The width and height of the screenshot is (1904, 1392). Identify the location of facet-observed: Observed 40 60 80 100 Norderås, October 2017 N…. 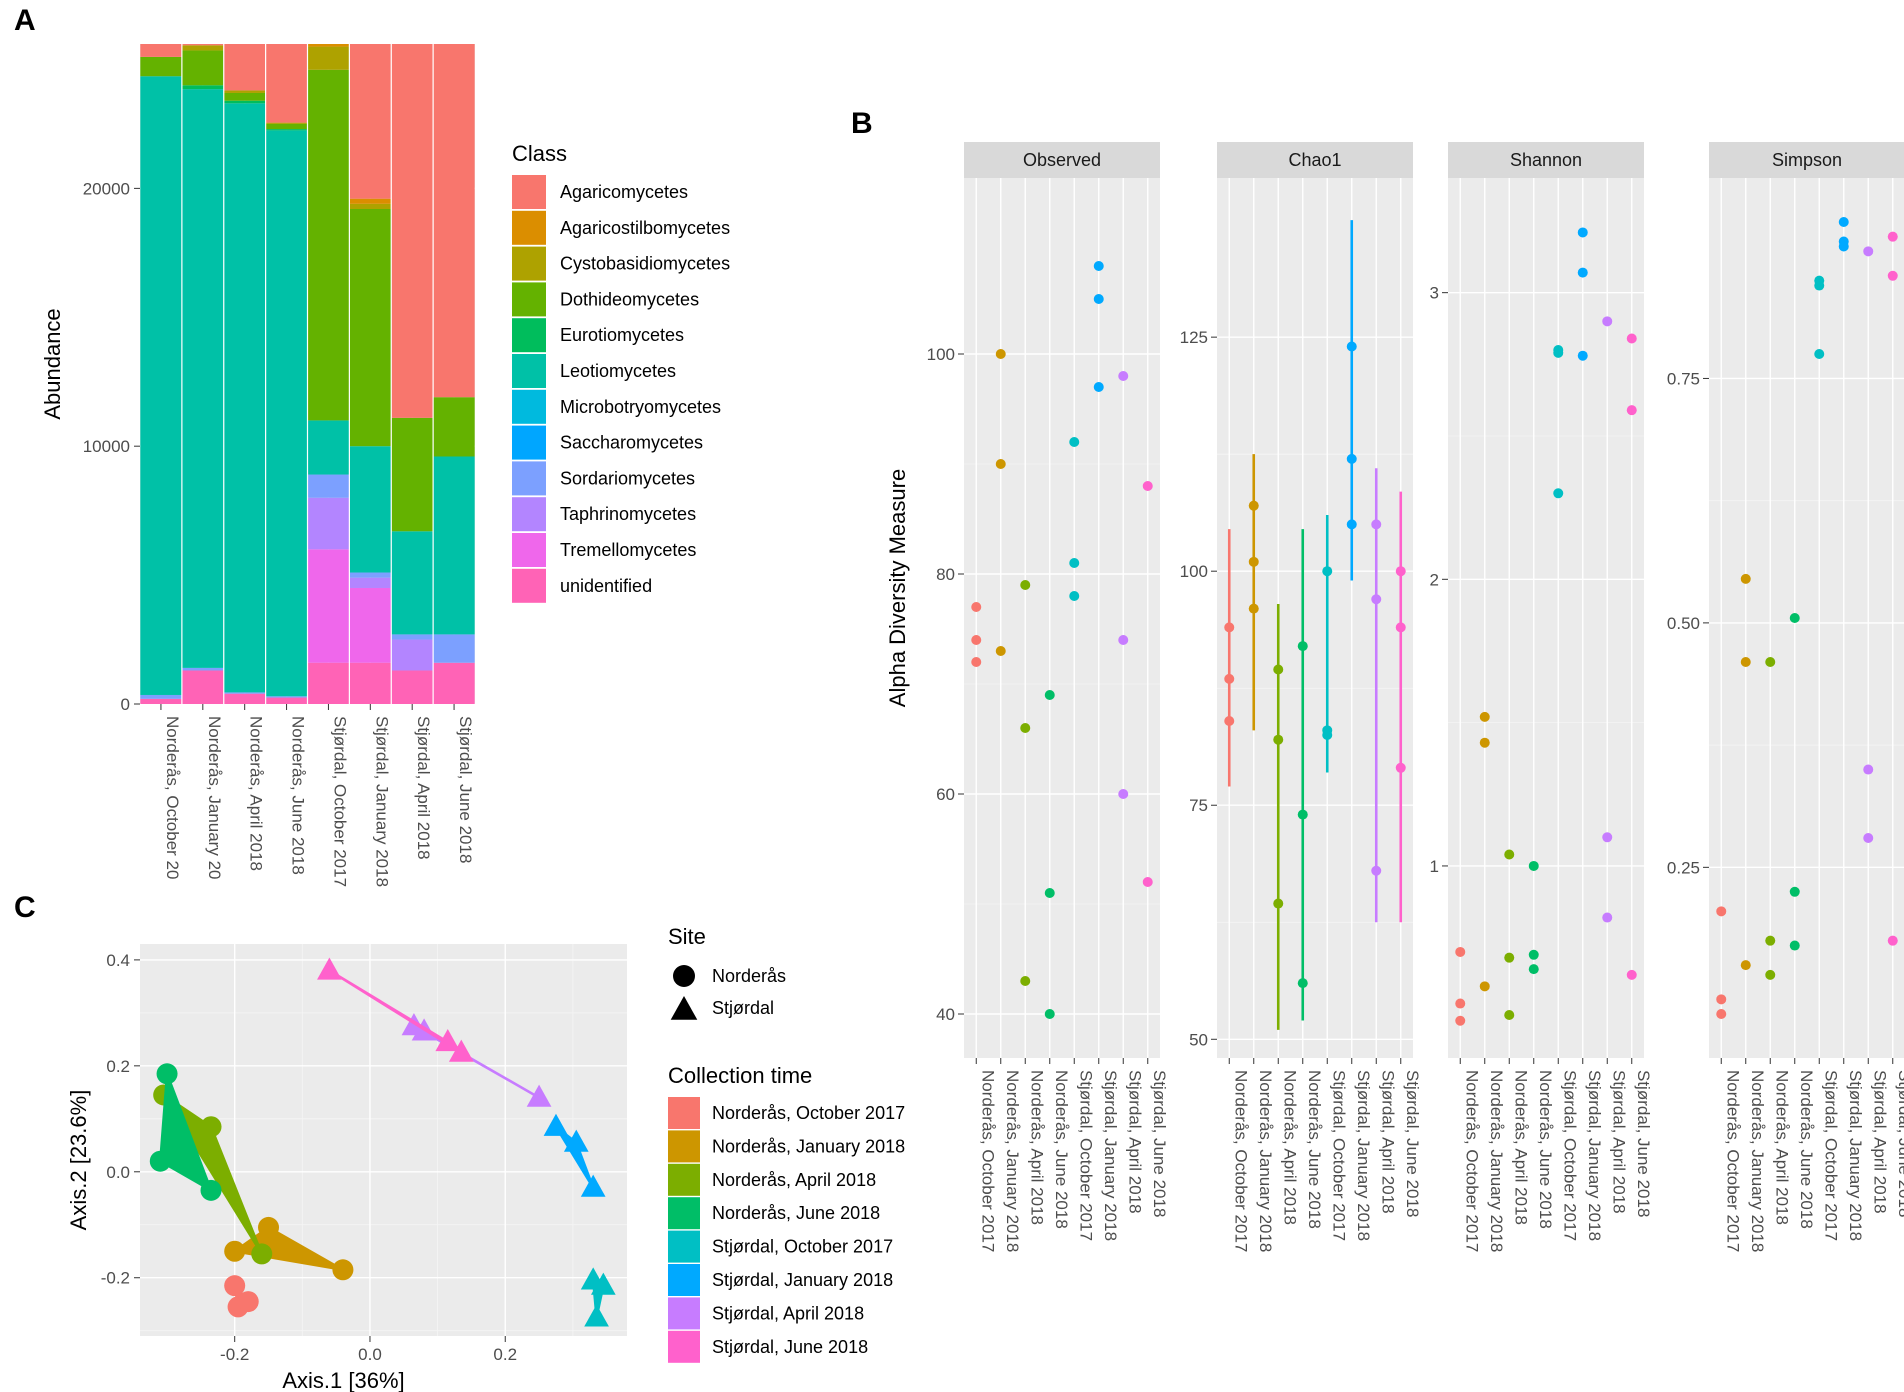
(1048, 697).